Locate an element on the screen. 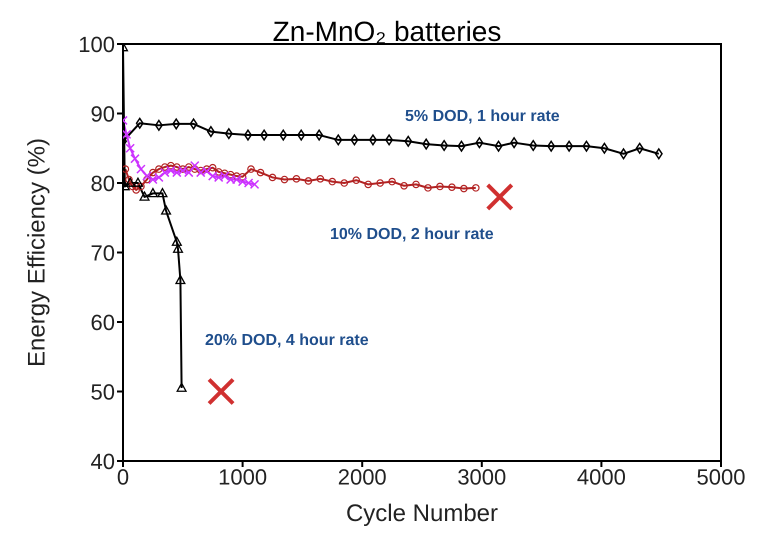 Image resolution: width=774 pixels, height=551 pixels. annotation: 20% DOD, 4 hour rate is located at coordinates (287, 341).